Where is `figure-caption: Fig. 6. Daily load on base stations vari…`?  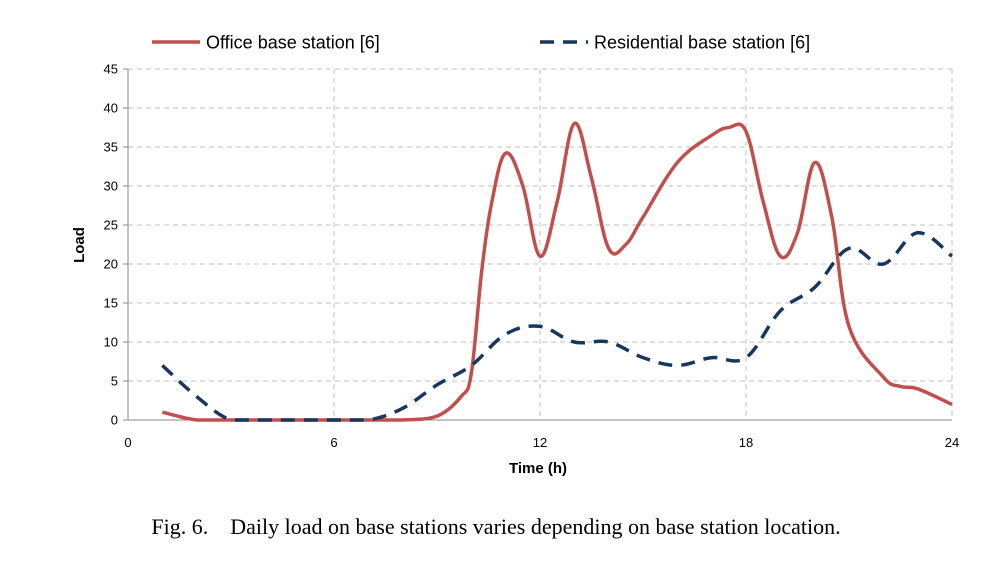
figure-caption: Fig. 6. Daily load on base stations vari… is located at coordinates (496, 527).